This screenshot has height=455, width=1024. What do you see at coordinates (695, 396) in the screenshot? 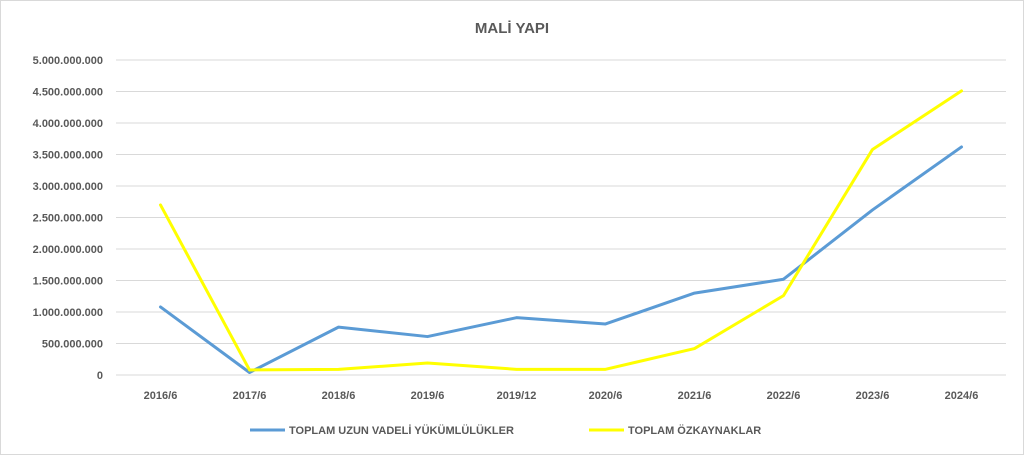
I see `x-tick-label: 2021/6` at bounding box center [695, 396].